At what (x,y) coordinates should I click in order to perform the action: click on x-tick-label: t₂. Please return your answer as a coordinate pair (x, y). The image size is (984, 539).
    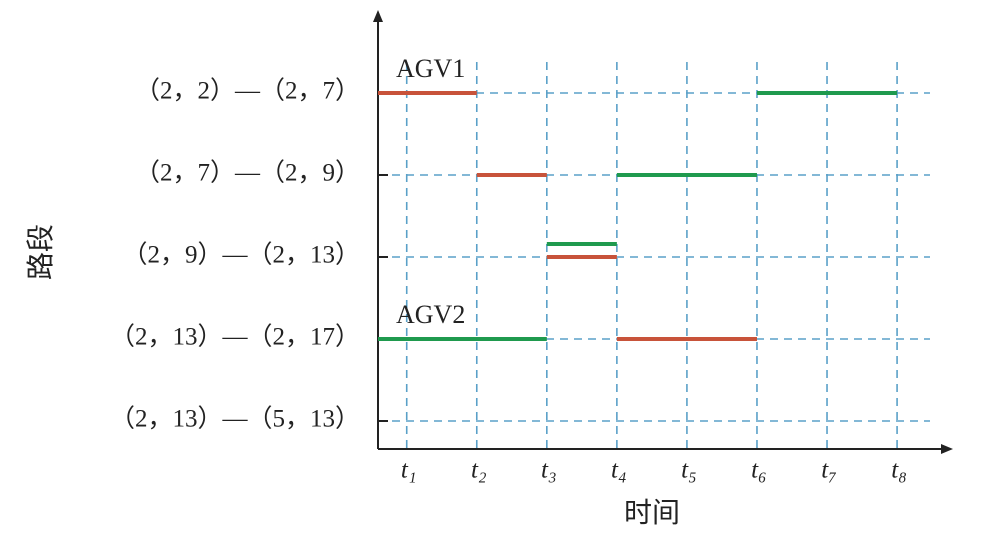
    Looking at the image, I should click on (479, 470).